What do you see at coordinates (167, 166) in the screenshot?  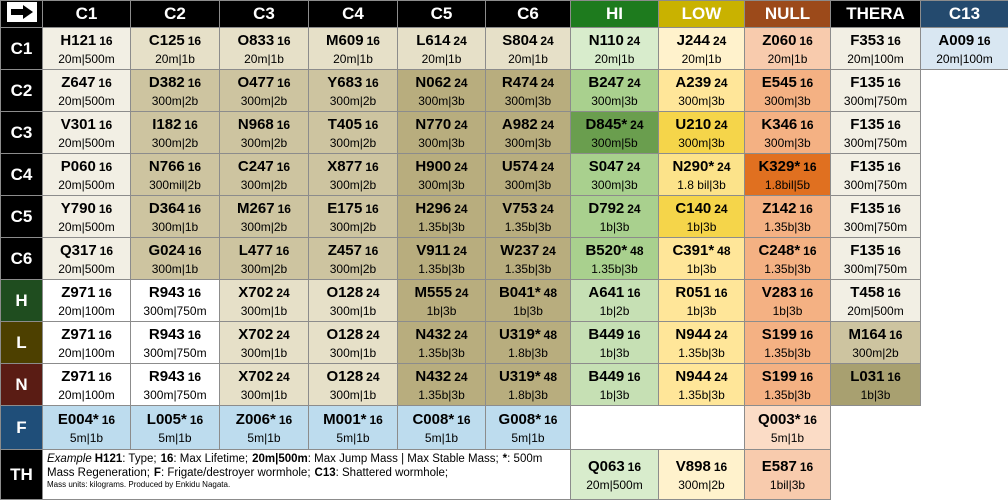 I see `wormhole-code: N766` at bounding box center [167, 166].